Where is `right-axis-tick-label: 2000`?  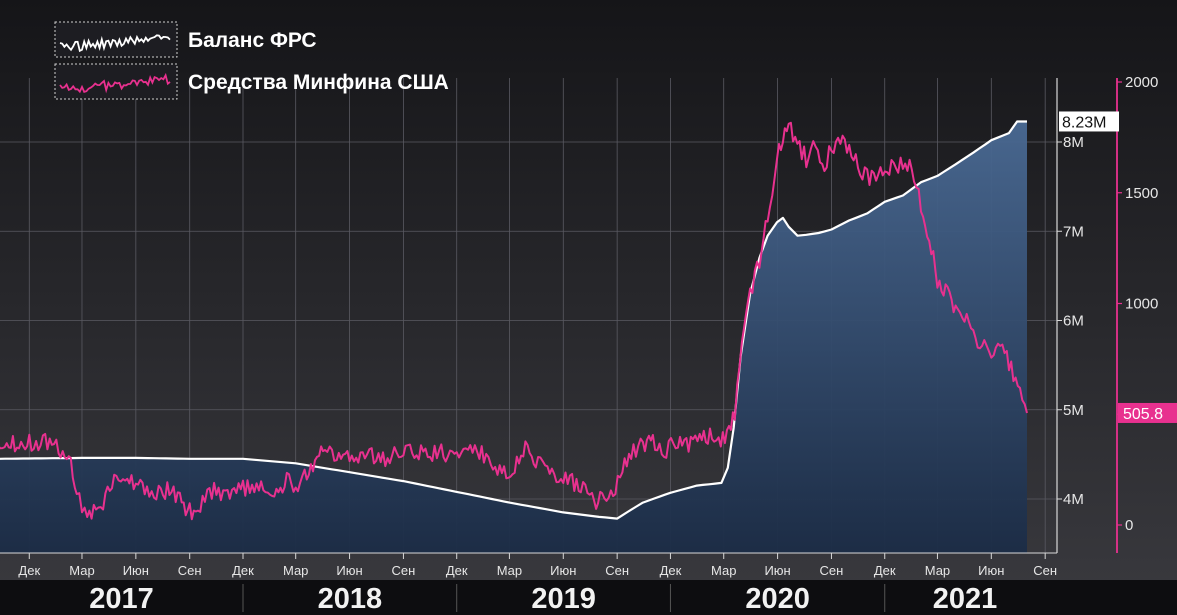
right-axis-tick-label: 2000 is located at coordinates (1141, 82).